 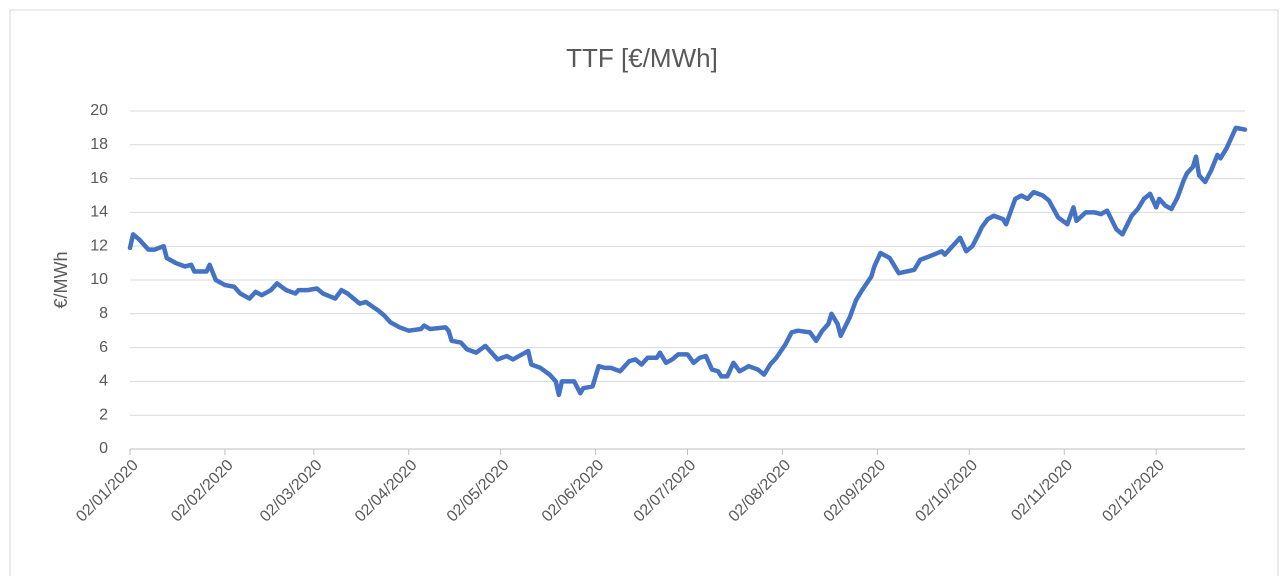 What do you see at coordinates (61, 279) in the screenshot?
I see `y-axis-label: €/MWh` at bounding box center [61, 279].